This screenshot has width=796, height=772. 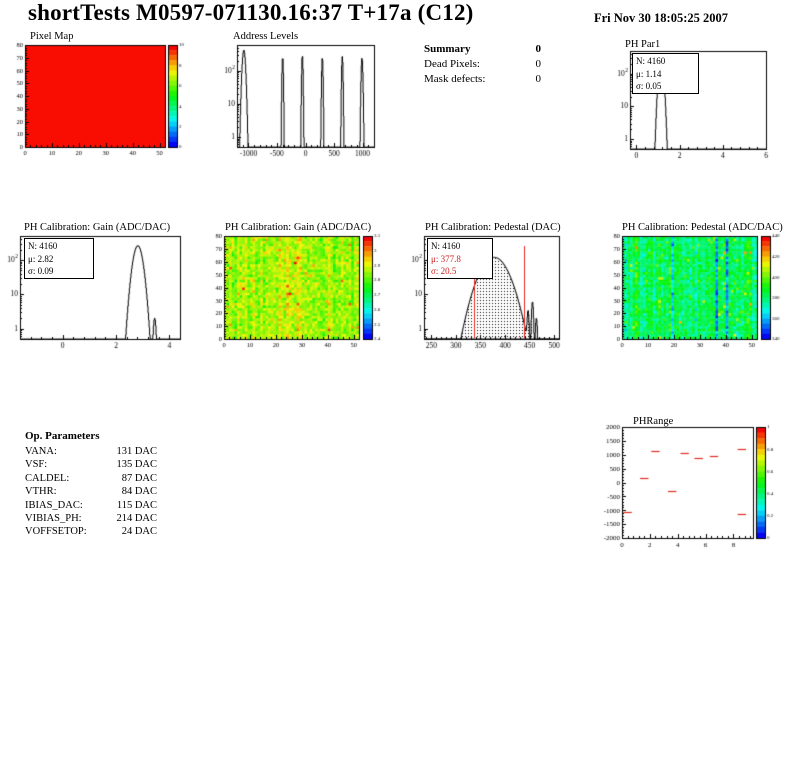 What do you see at coordinates (41, 271) in the screenshot?
I see `stats-sigma: σ: 0.09` at bounding box center [41, 271].